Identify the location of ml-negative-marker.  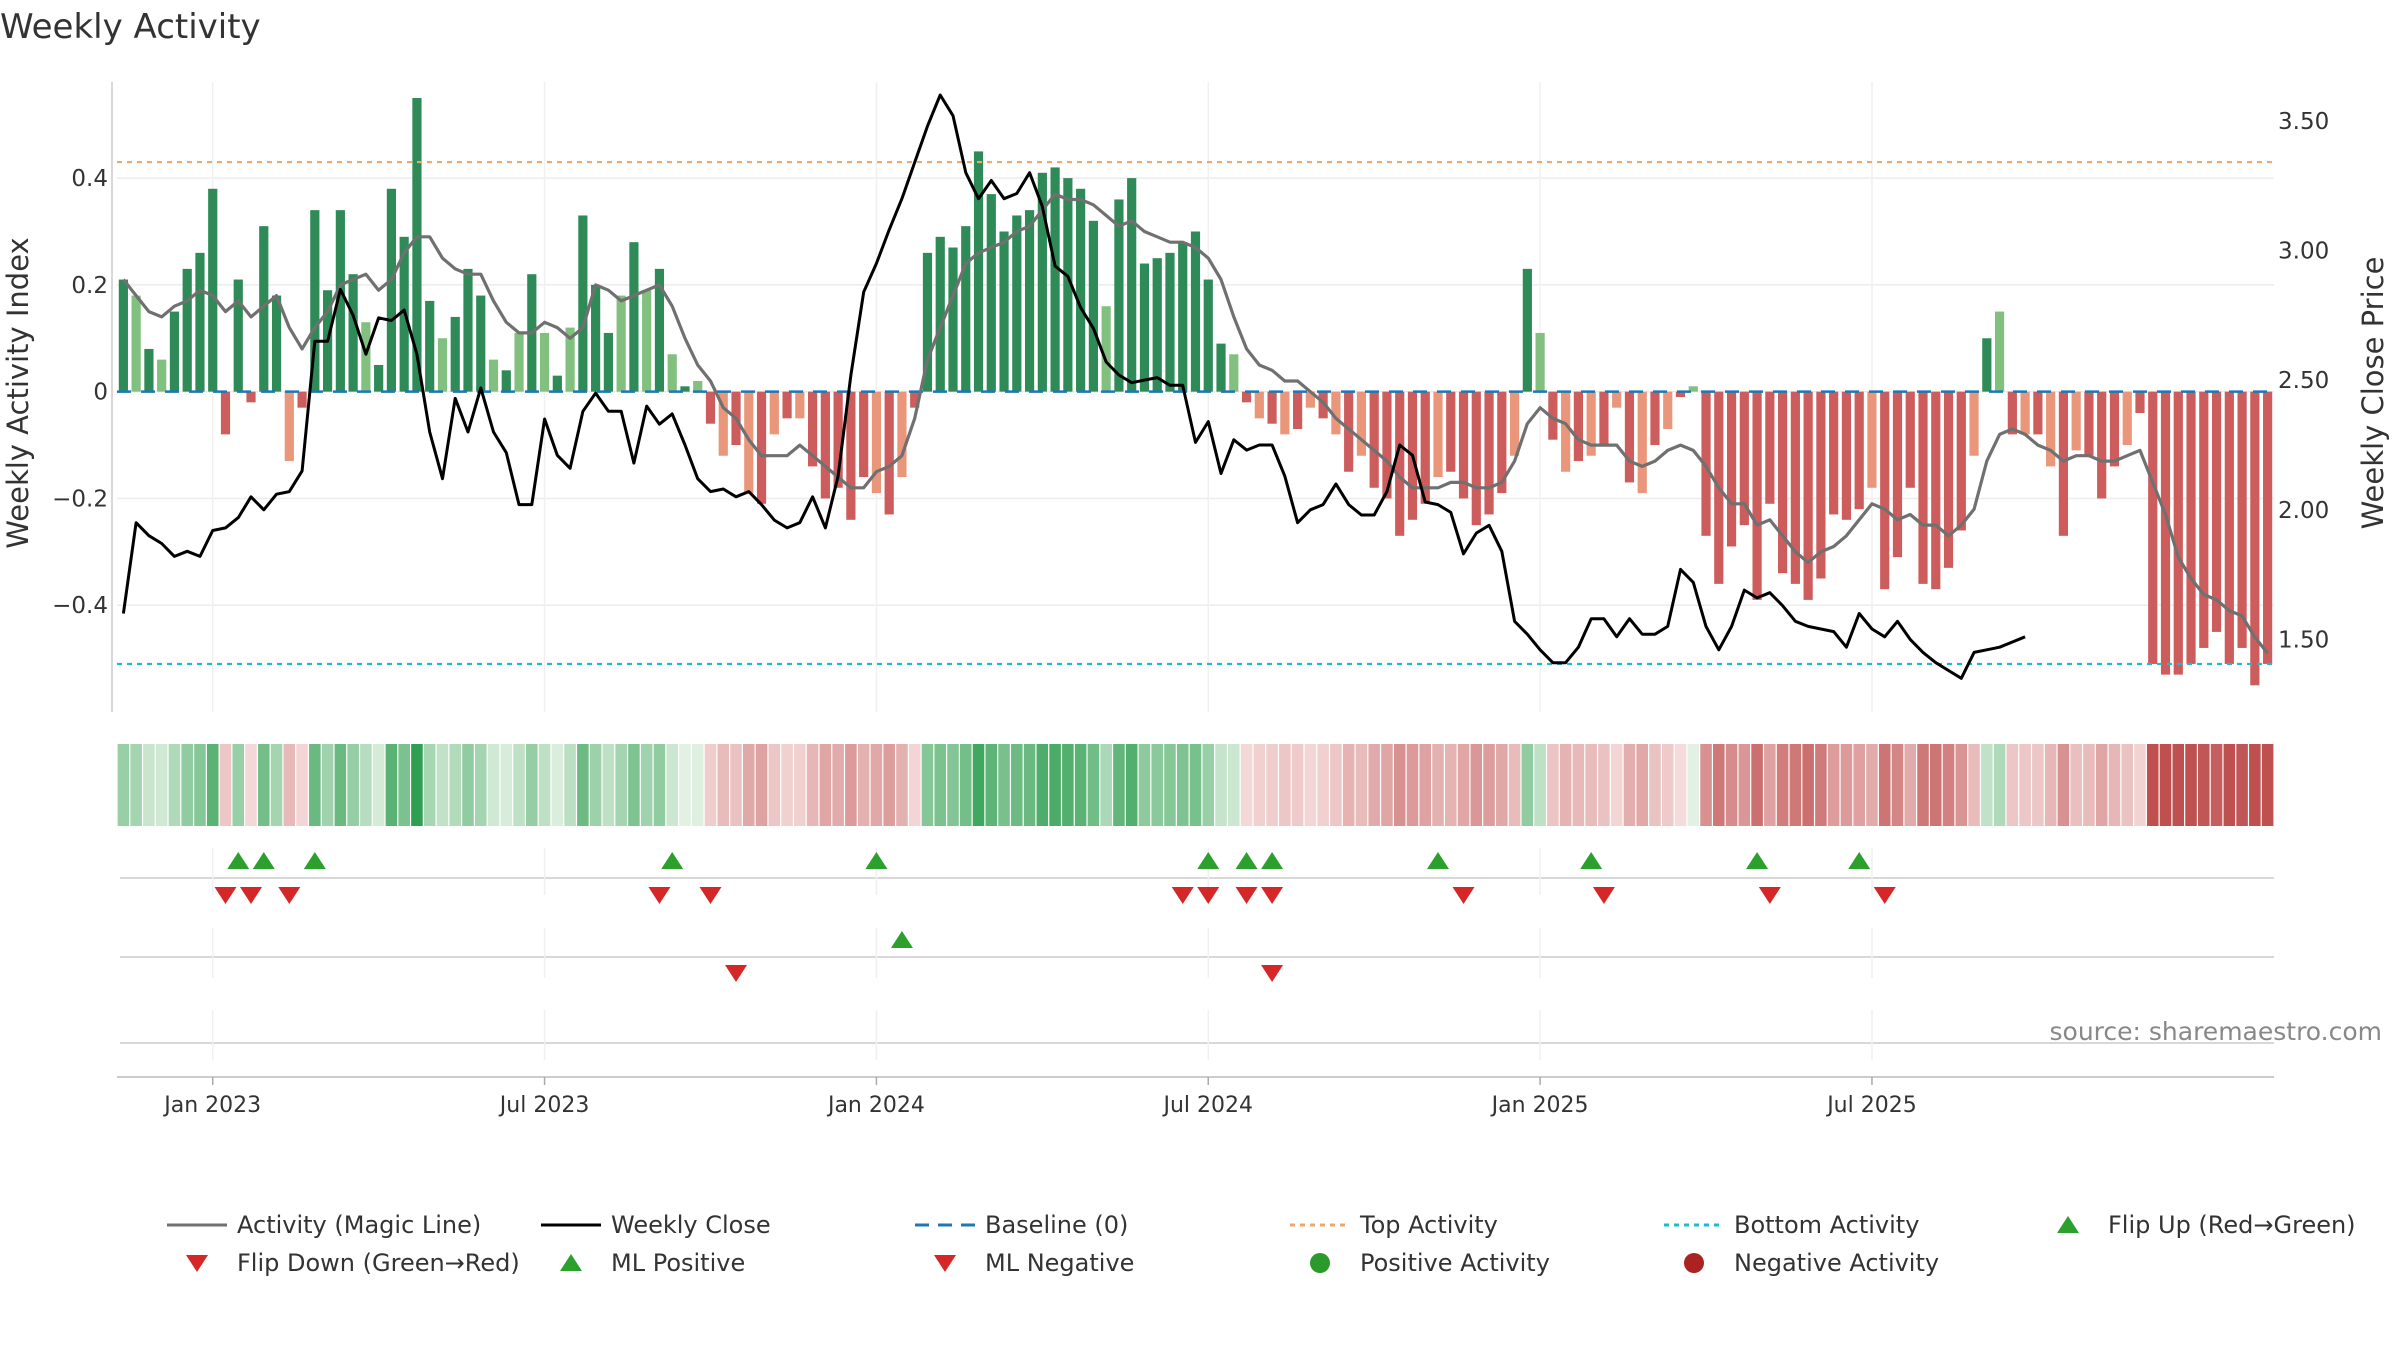
(1272, 973).